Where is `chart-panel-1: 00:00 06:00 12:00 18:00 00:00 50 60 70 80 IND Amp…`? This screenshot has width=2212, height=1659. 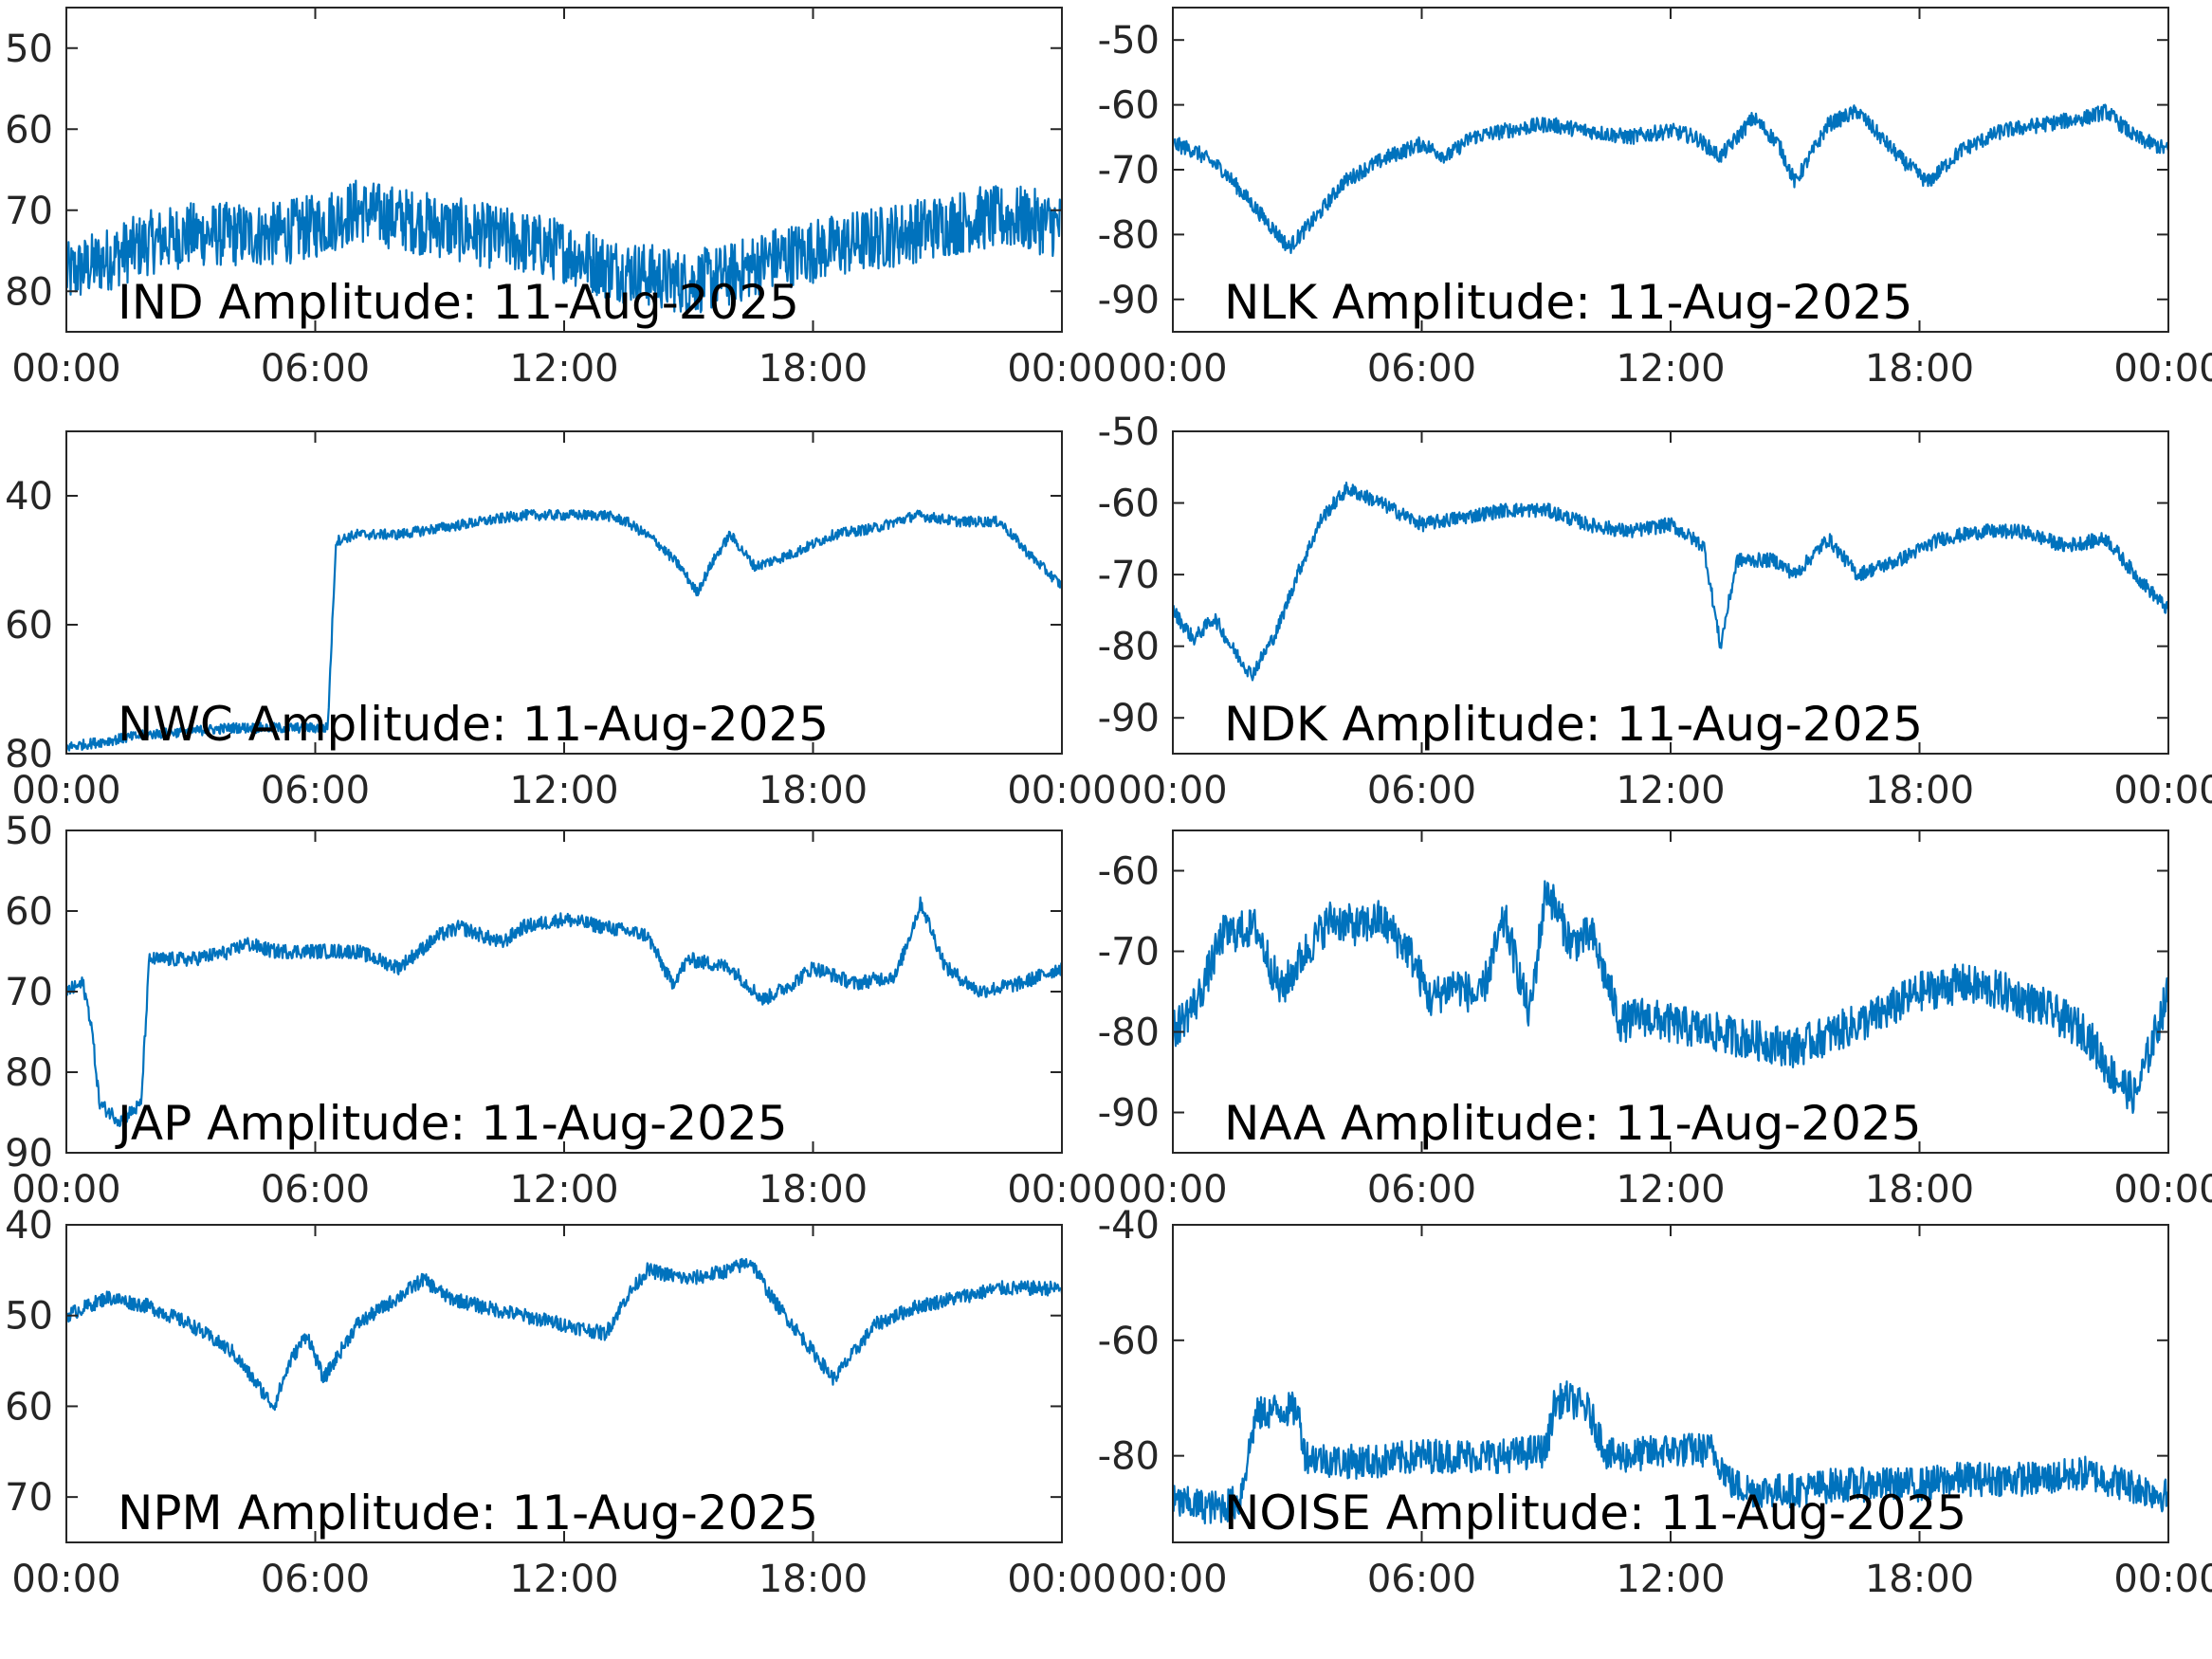 chart-panel-1: 00:00 06:00 12:00 18:00 00:00 50 60 70 80 IND Amp… is located at coordinates (561, 199).